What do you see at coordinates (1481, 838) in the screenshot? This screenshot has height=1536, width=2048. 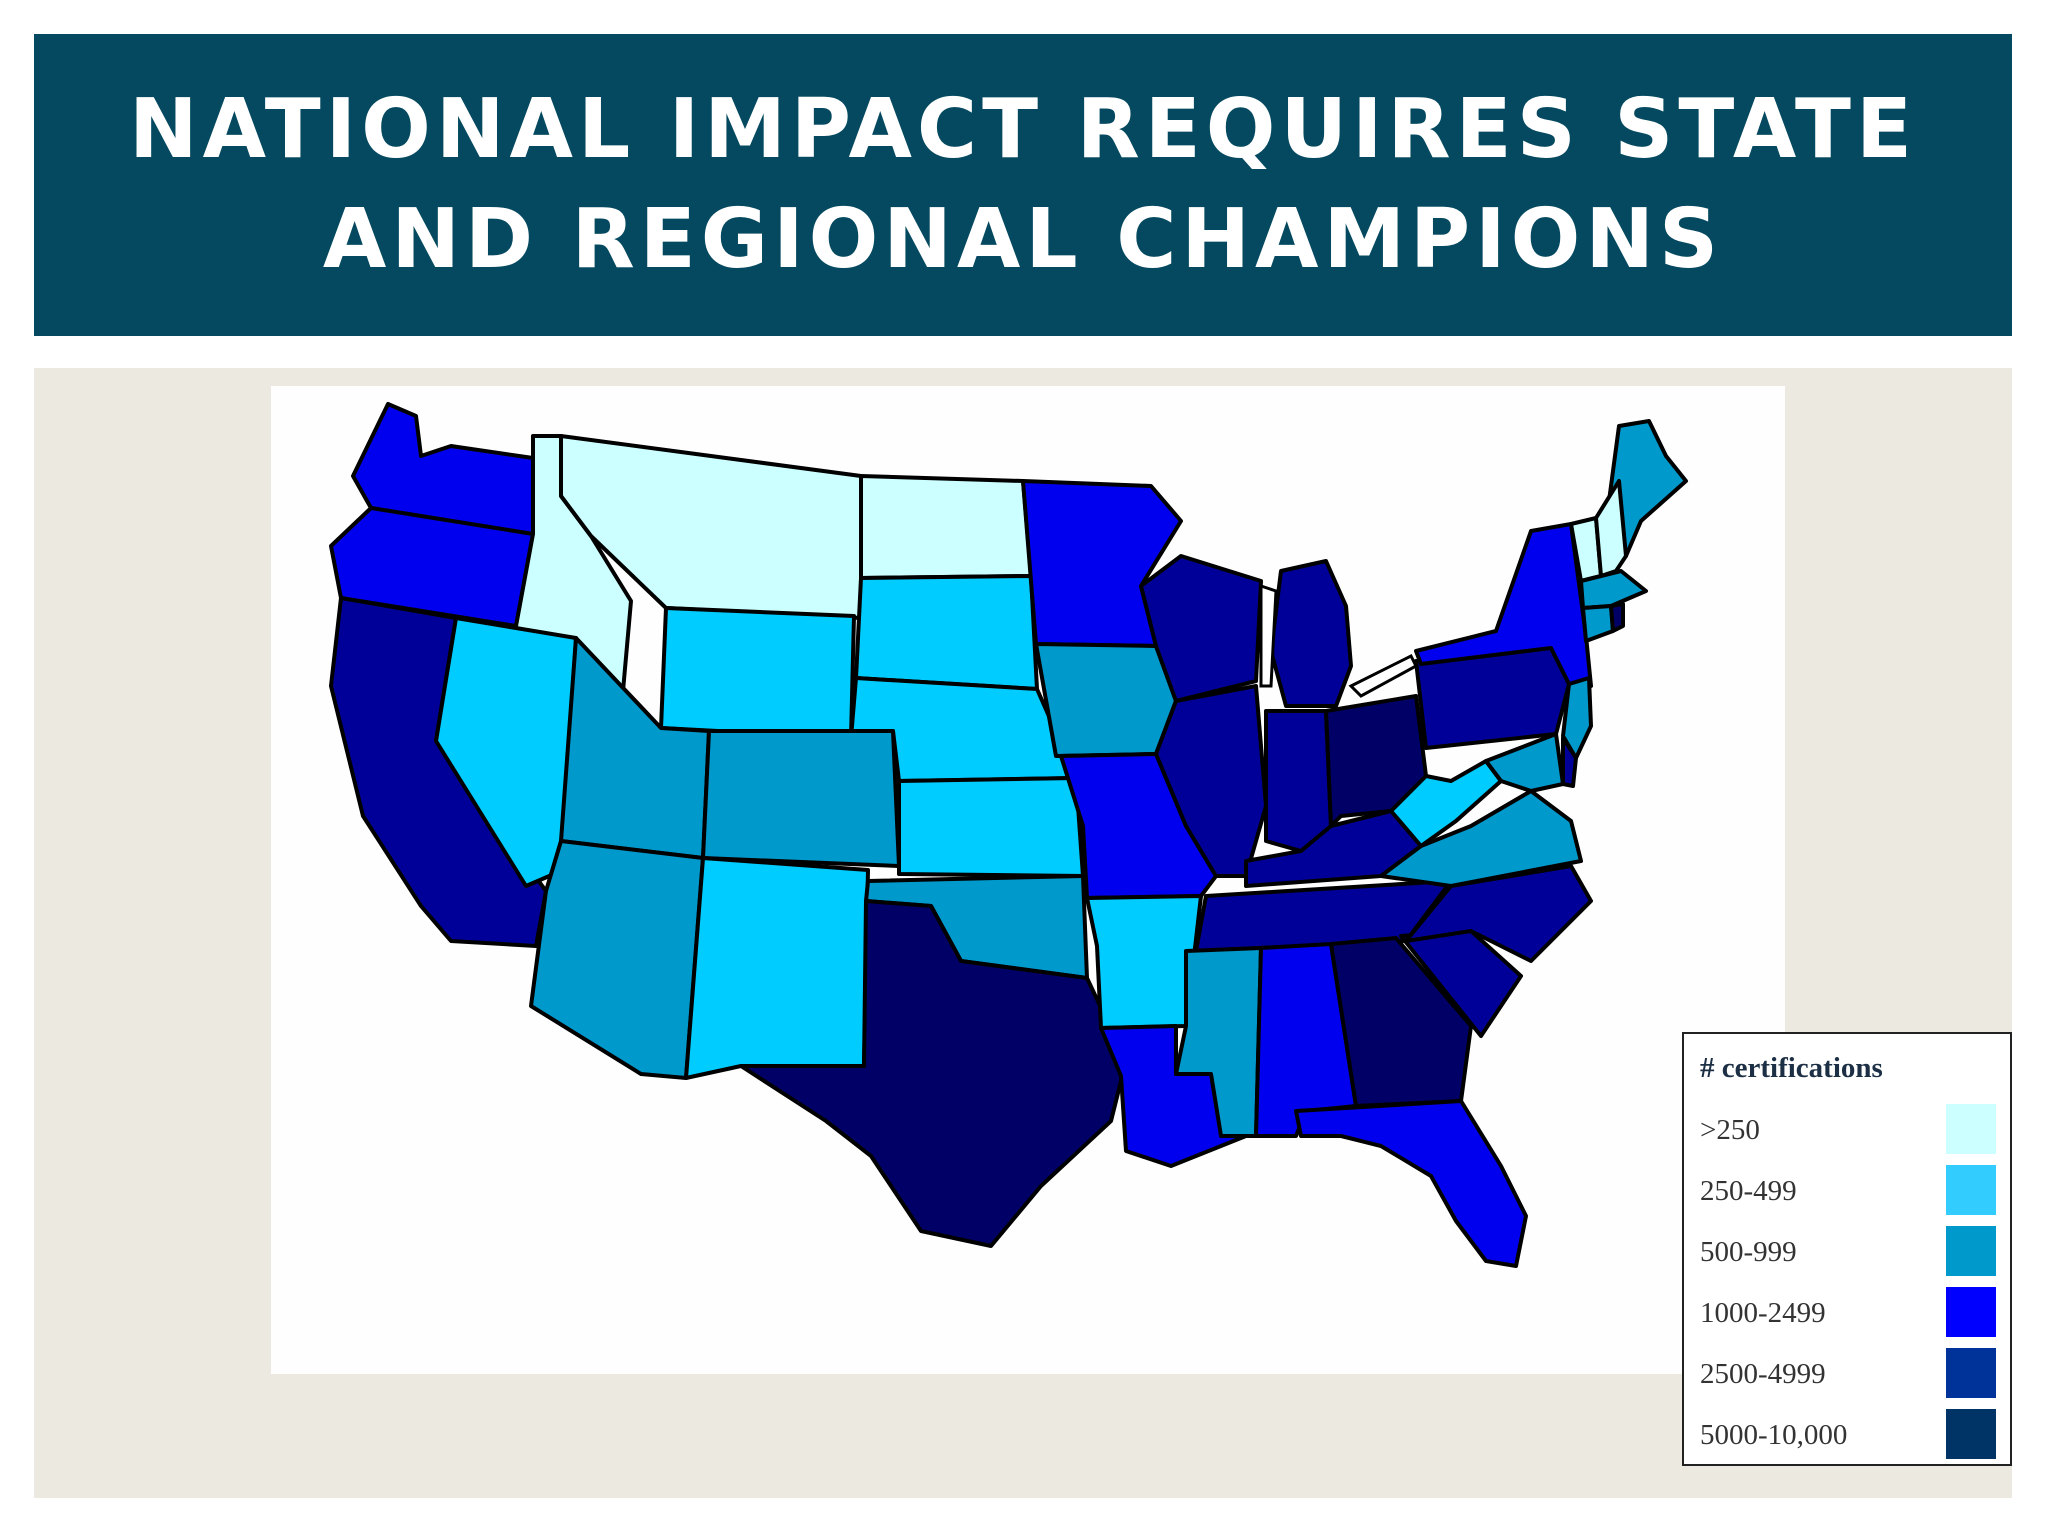 I see `state-VA` at bounding box center [1481, 838].